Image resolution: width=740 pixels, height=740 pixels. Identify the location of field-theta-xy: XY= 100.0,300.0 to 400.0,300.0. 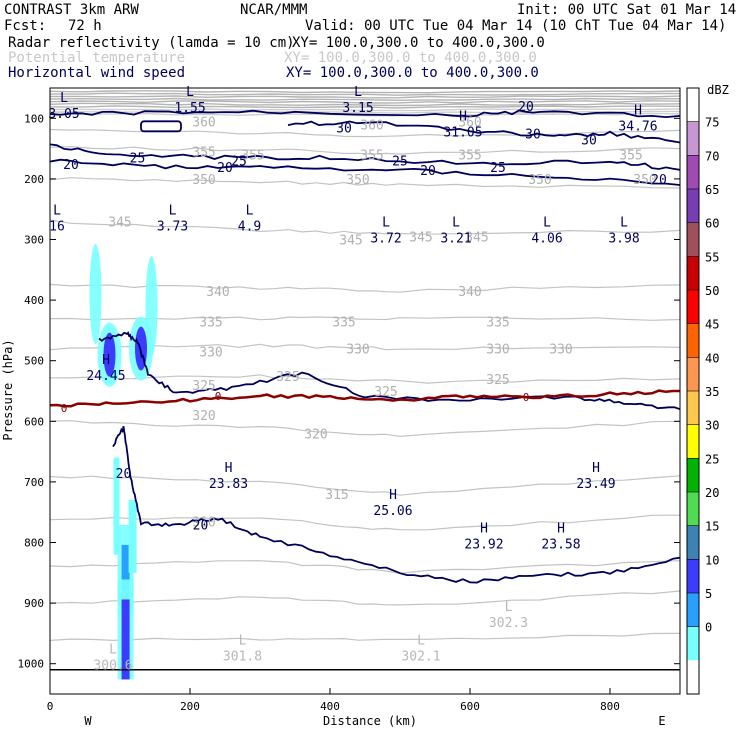
(410, 58).